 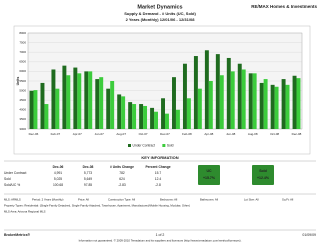 I want to click on y-tick-label: 4000, so click(x=22, y=110).